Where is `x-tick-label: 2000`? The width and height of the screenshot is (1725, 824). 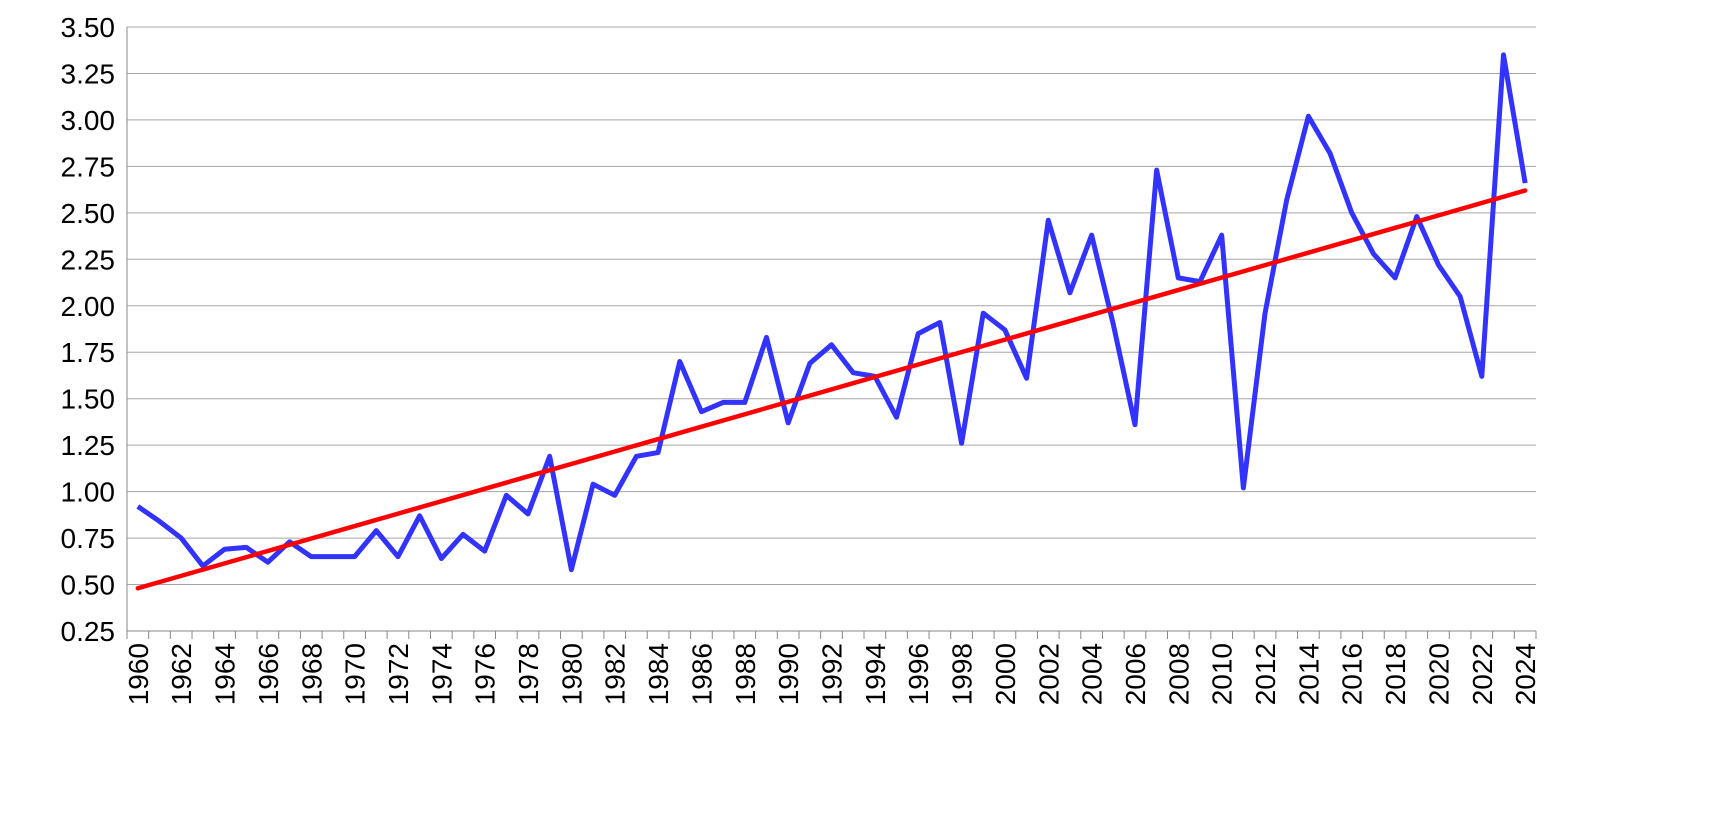
x-tick-label: 2000 is located at coordinates (1005, 674).